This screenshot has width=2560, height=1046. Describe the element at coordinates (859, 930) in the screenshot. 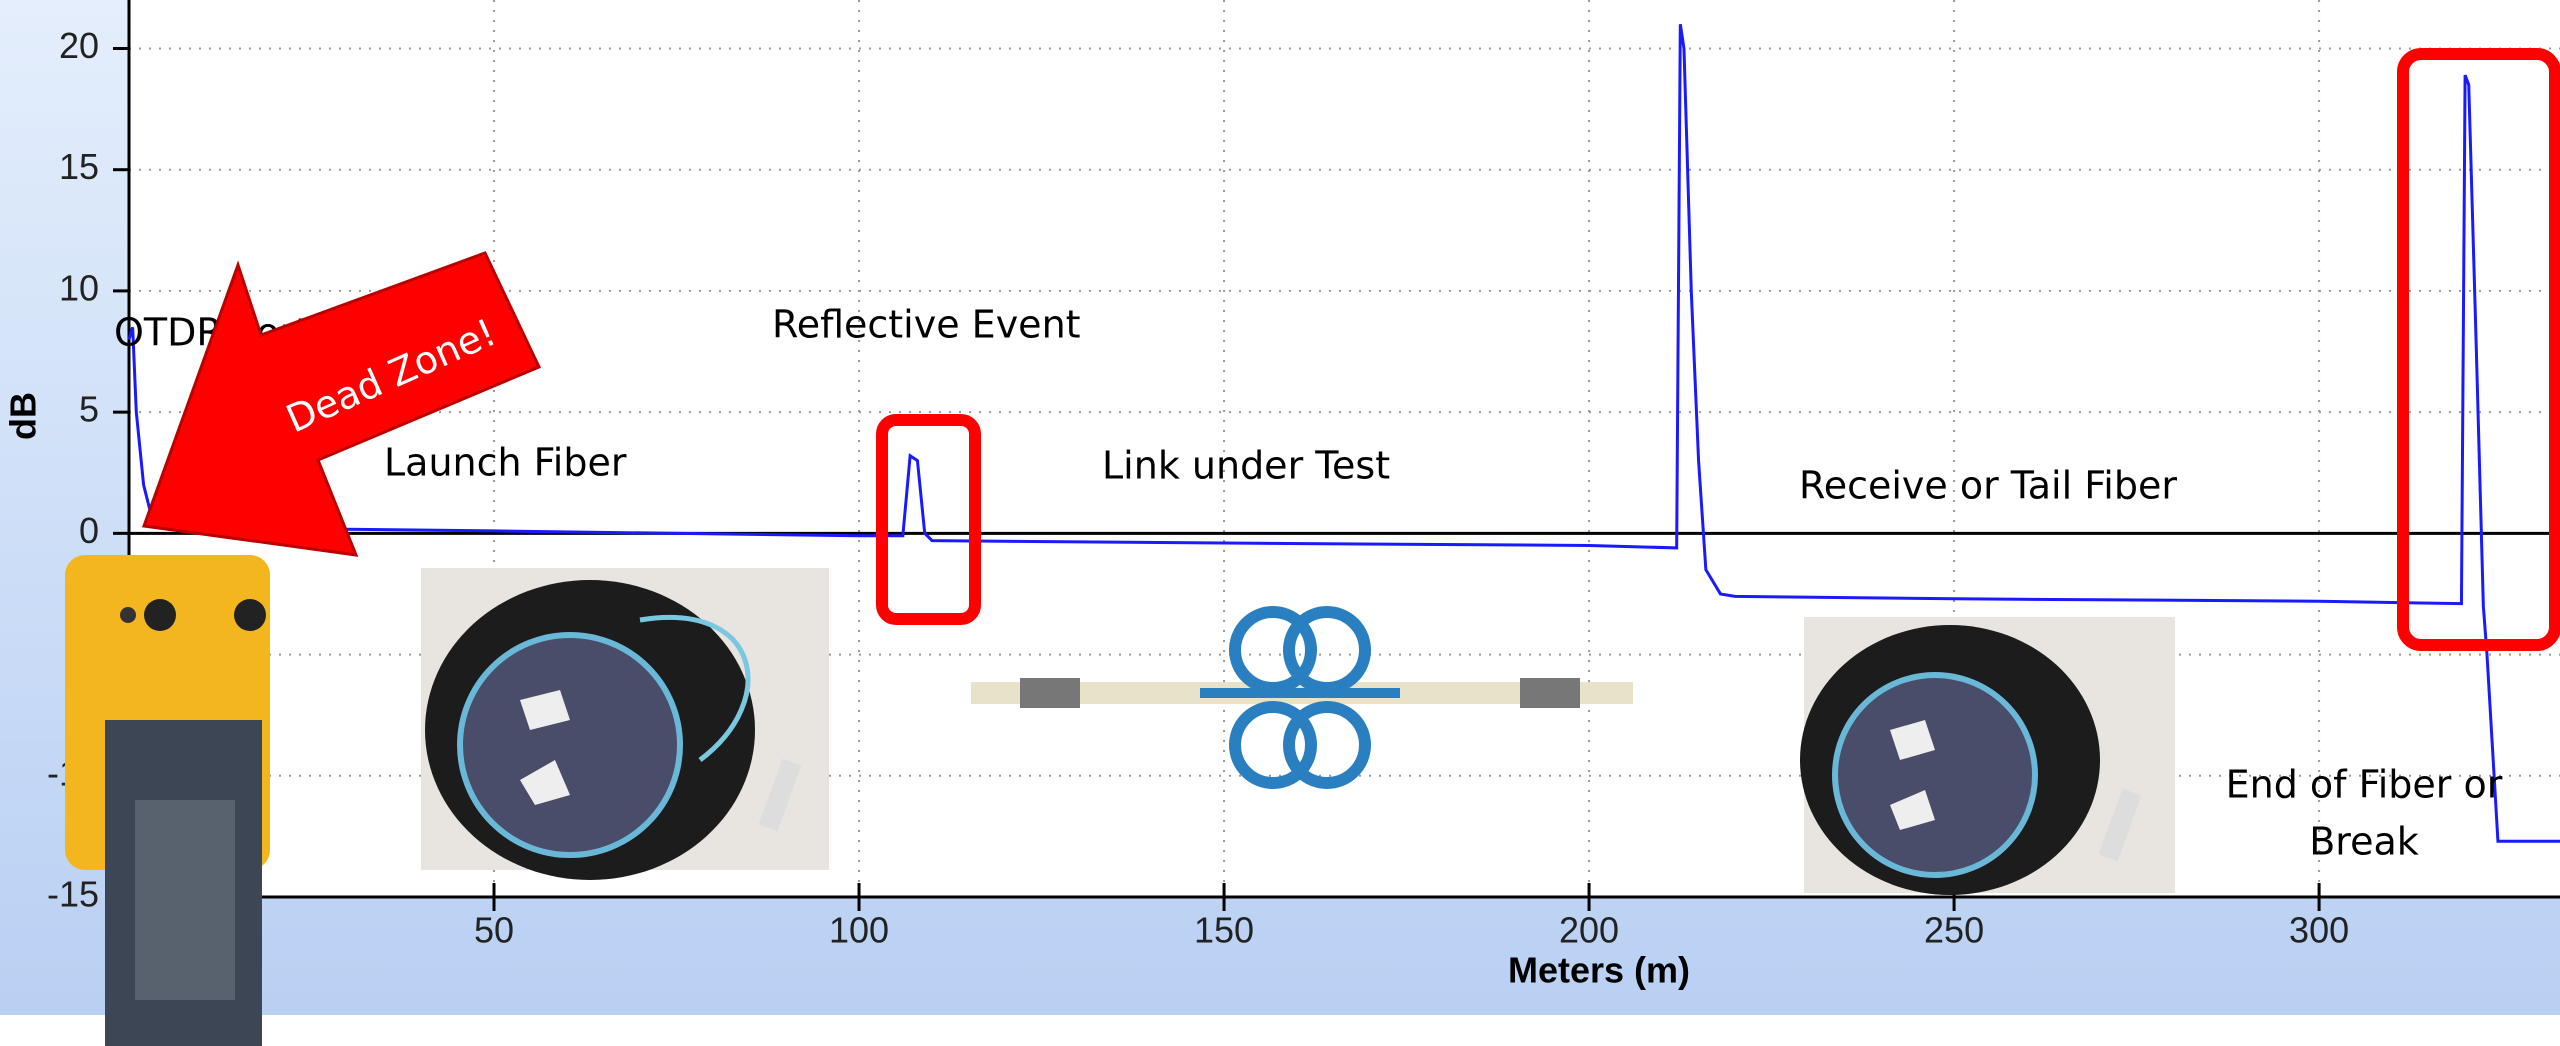

I see `x-tick-label: 100` at that location.